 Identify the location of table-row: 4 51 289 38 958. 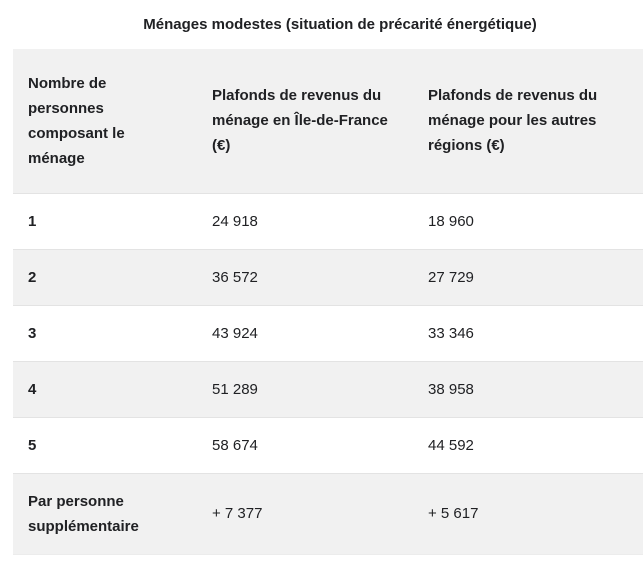
(328, 389).